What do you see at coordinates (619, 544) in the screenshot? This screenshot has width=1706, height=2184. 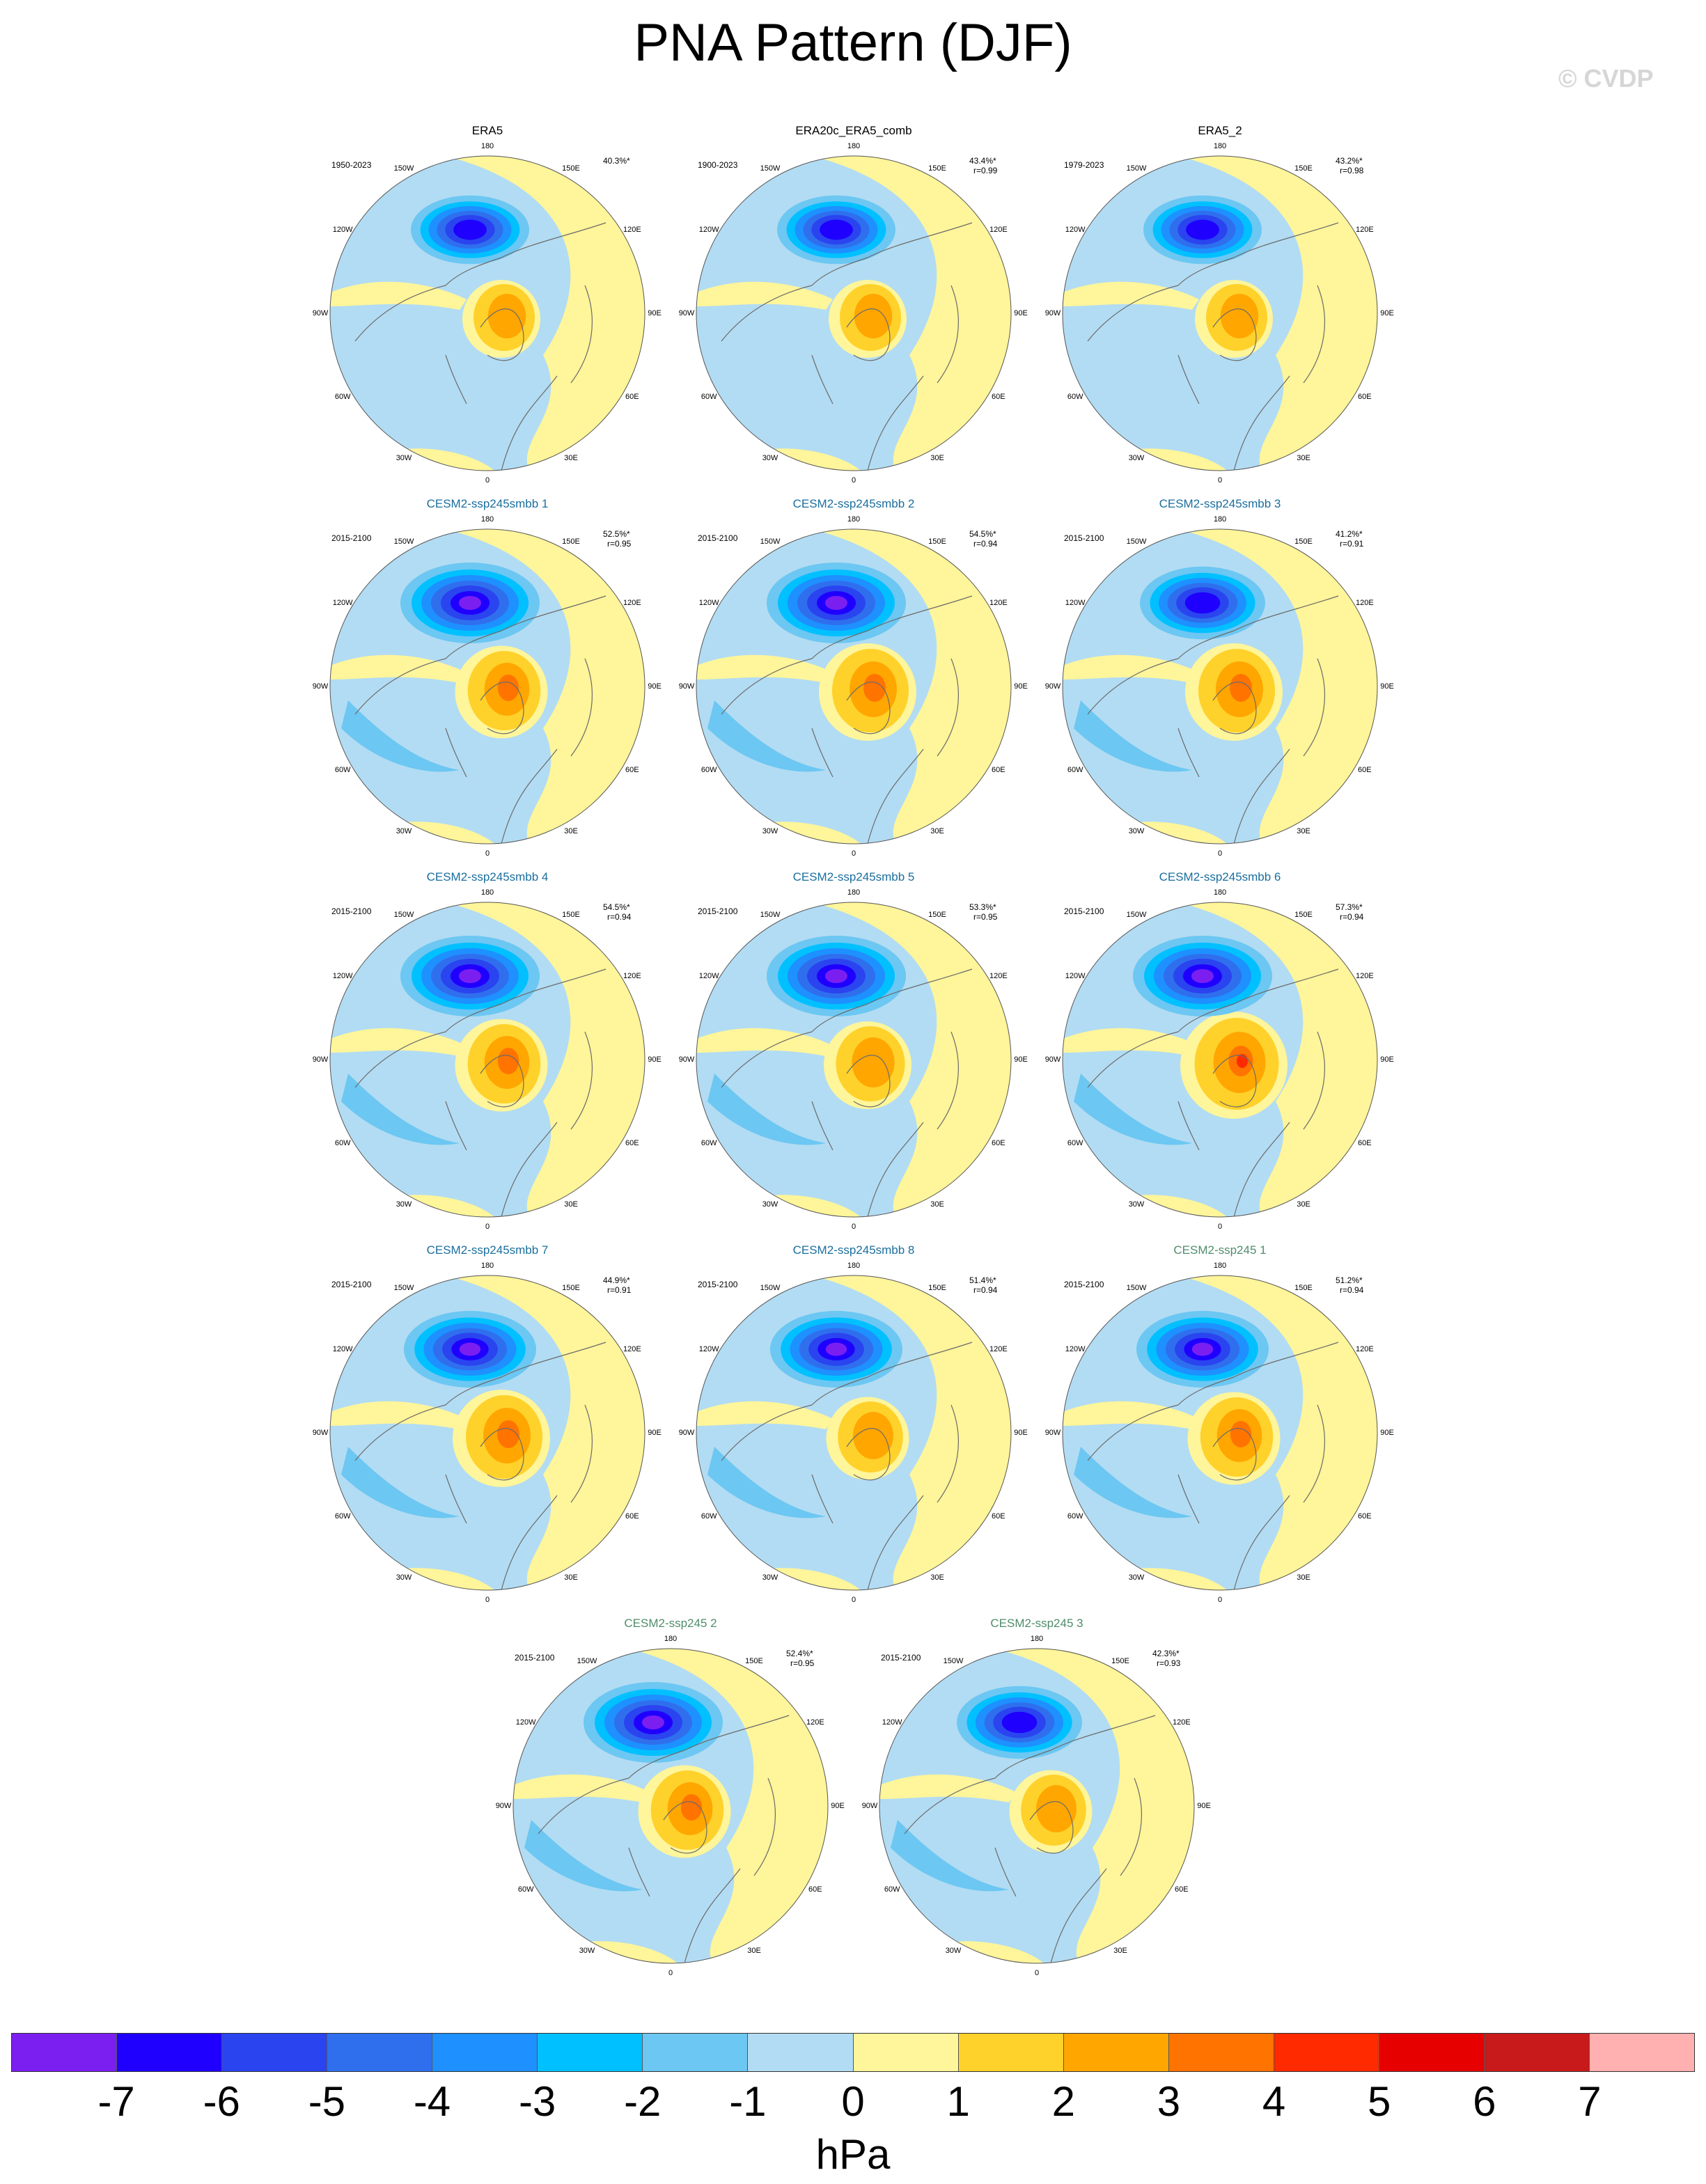 I see `panel-correlation: r=0.95` at bounding box center [619, 544].